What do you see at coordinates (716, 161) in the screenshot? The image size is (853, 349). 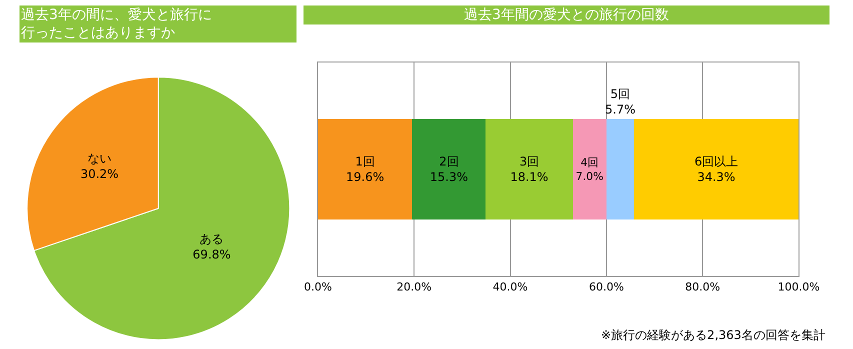 I see `series-label: 6回以上` at bounding box center [716, 161].